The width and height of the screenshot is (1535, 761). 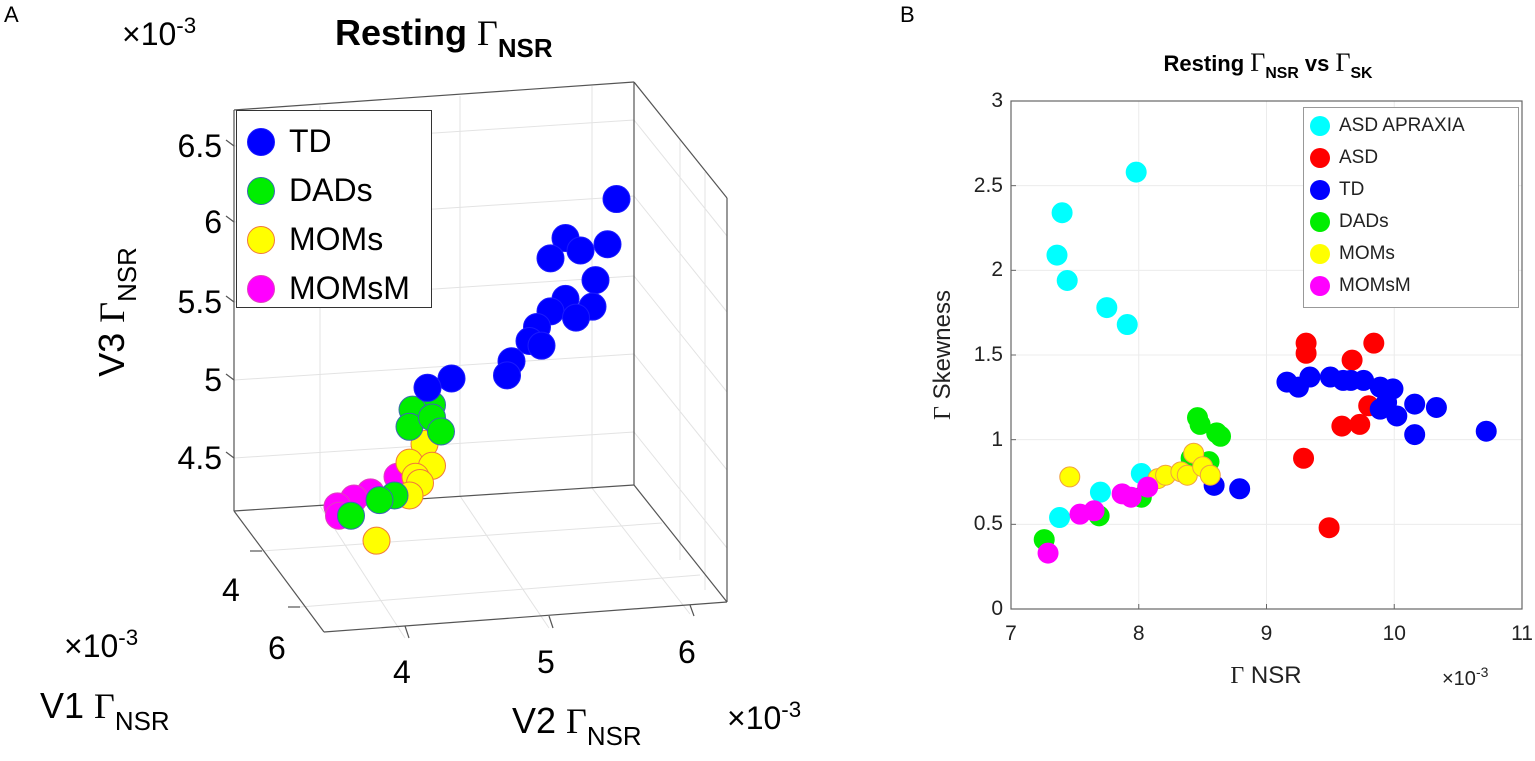 I want to click on panel-a-letter: A, so click(x=11, y=14).